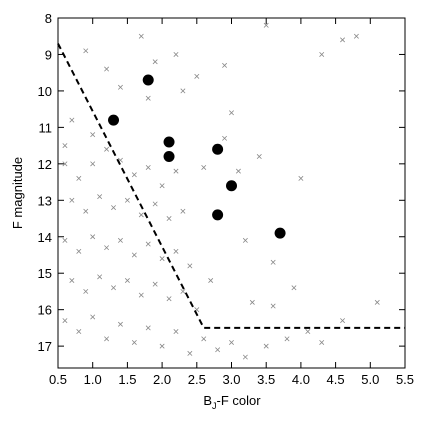 This screenshot has width=436, height=424. What do you see at coordinates (45, 237) in the screenshot?
I see `y-tick-label: 14` at bounding box center [45, 237].